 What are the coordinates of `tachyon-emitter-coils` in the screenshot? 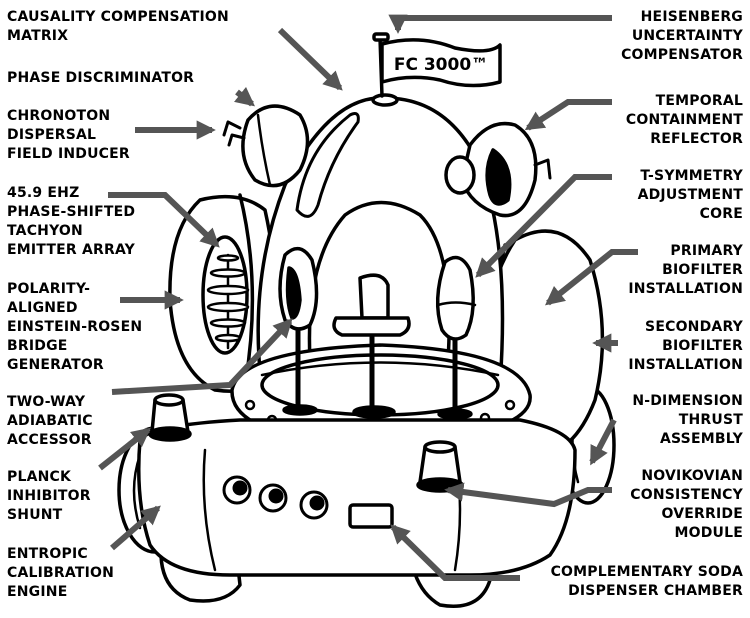 It's located at (228, 301).